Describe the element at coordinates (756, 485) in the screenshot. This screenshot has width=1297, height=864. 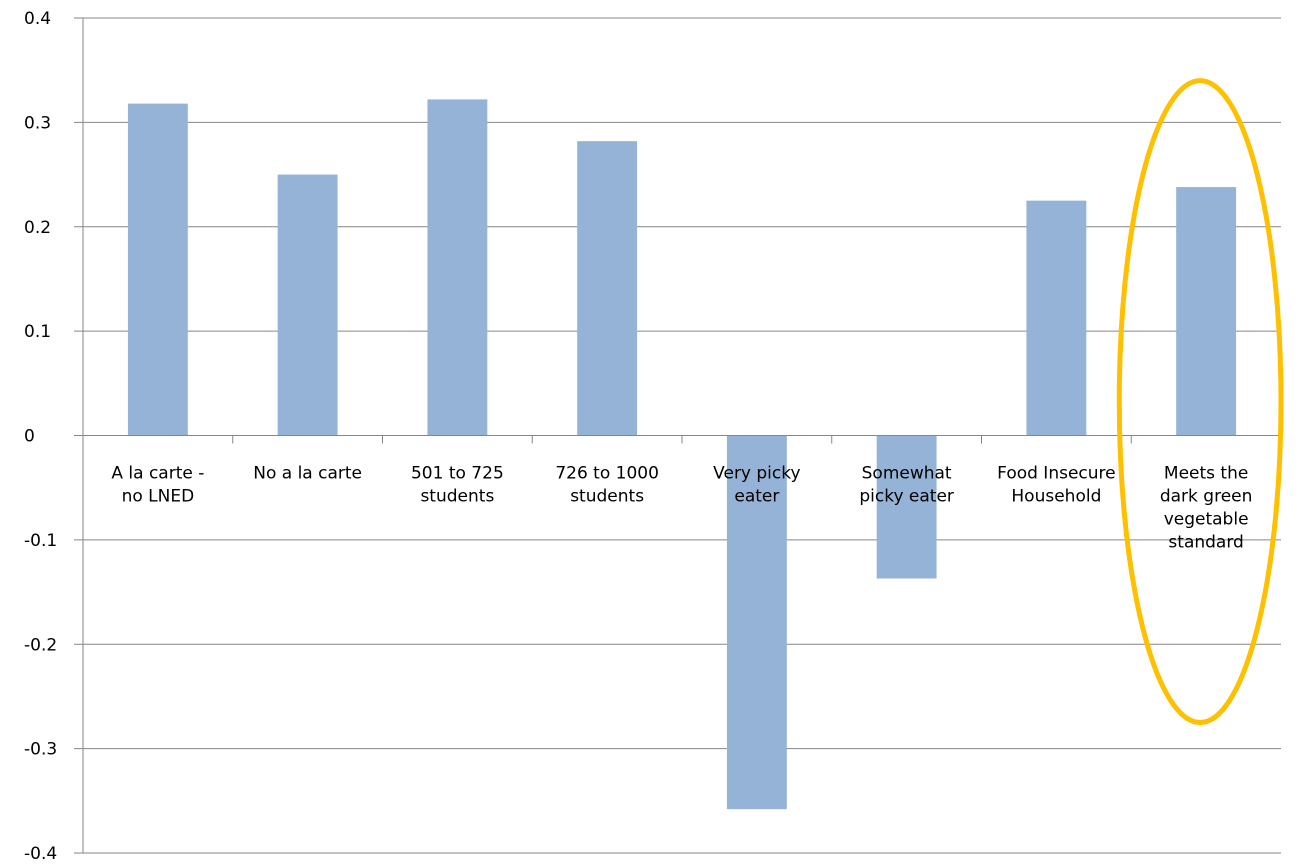
I see `category-label: Very picky eater` at that location.